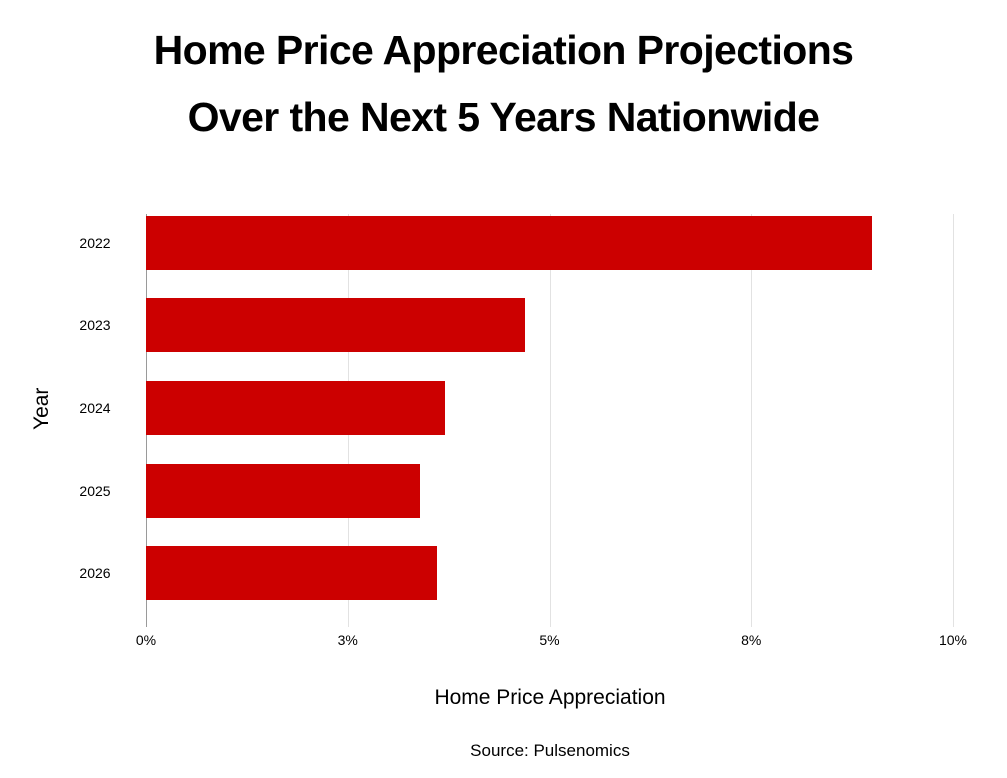  Describe the element at coordinates (291, 573) in the screenshot. I see `bar-2026` at that location.